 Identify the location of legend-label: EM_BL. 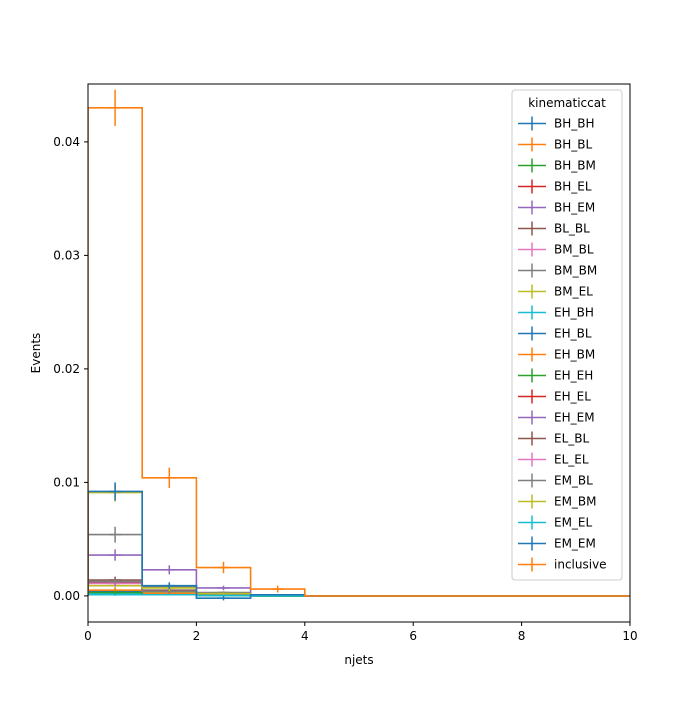
(573, 481).